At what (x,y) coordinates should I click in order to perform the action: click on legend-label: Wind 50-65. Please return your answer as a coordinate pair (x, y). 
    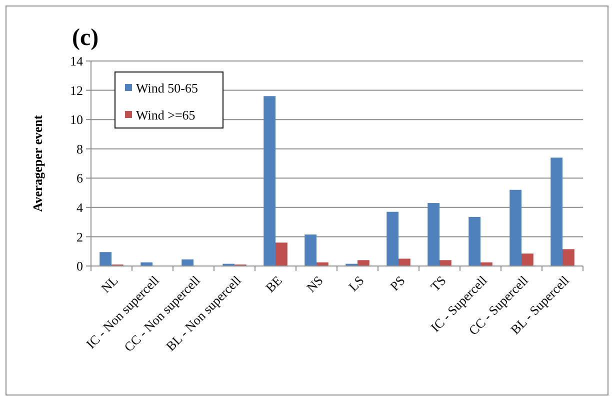
    Looking at the image, I should click on (167, 88).